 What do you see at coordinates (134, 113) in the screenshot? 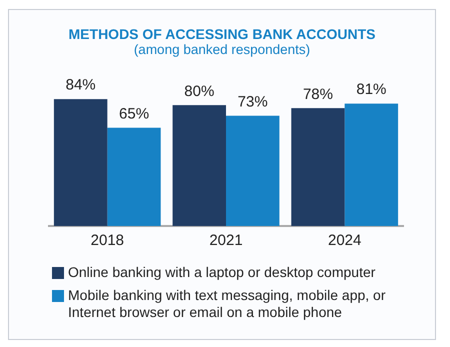
I see `data-label: 65%` at bounding box center [134, 113].